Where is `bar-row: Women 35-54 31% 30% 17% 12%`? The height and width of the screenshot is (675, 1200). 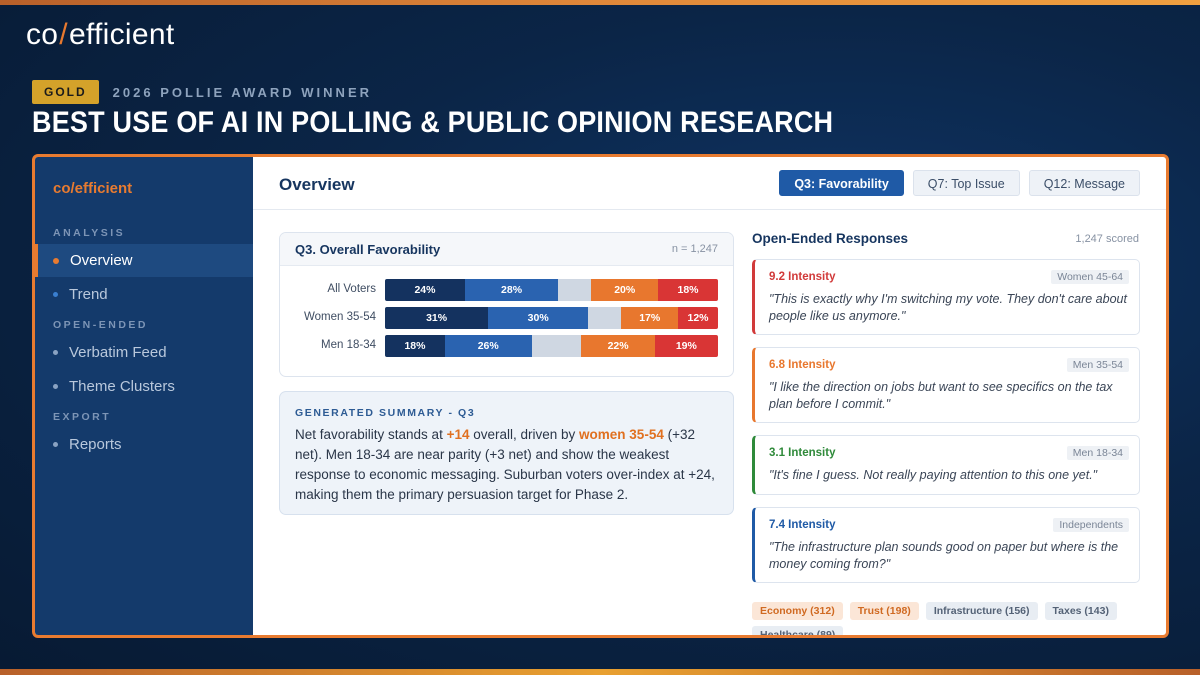 bar-row: Women 35-54 31% 30% 17% 12% is located at coordinates (506, 318).